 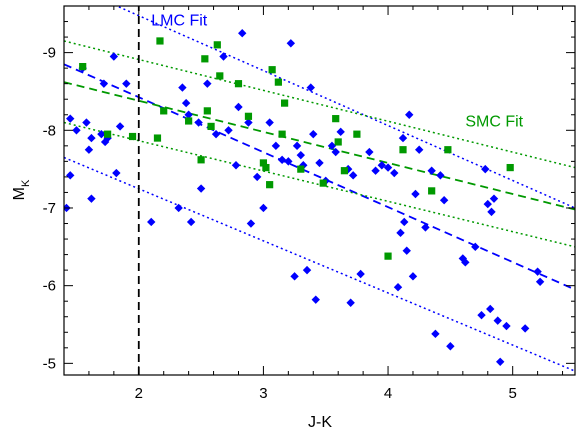 What do you see at coordinates (19, 193) in the screenshot?
I see `y-axis-title-main: M` at bounding box center [19, 193].